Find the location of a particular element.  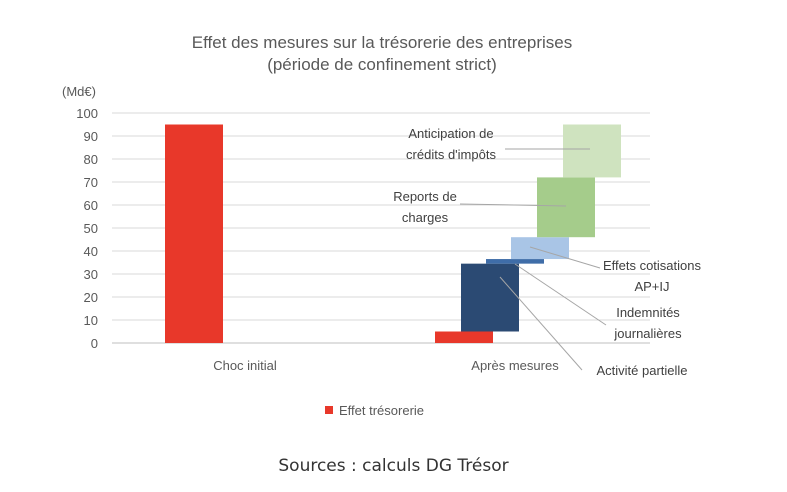

legend-swatch is located at coordinates (329, 410).